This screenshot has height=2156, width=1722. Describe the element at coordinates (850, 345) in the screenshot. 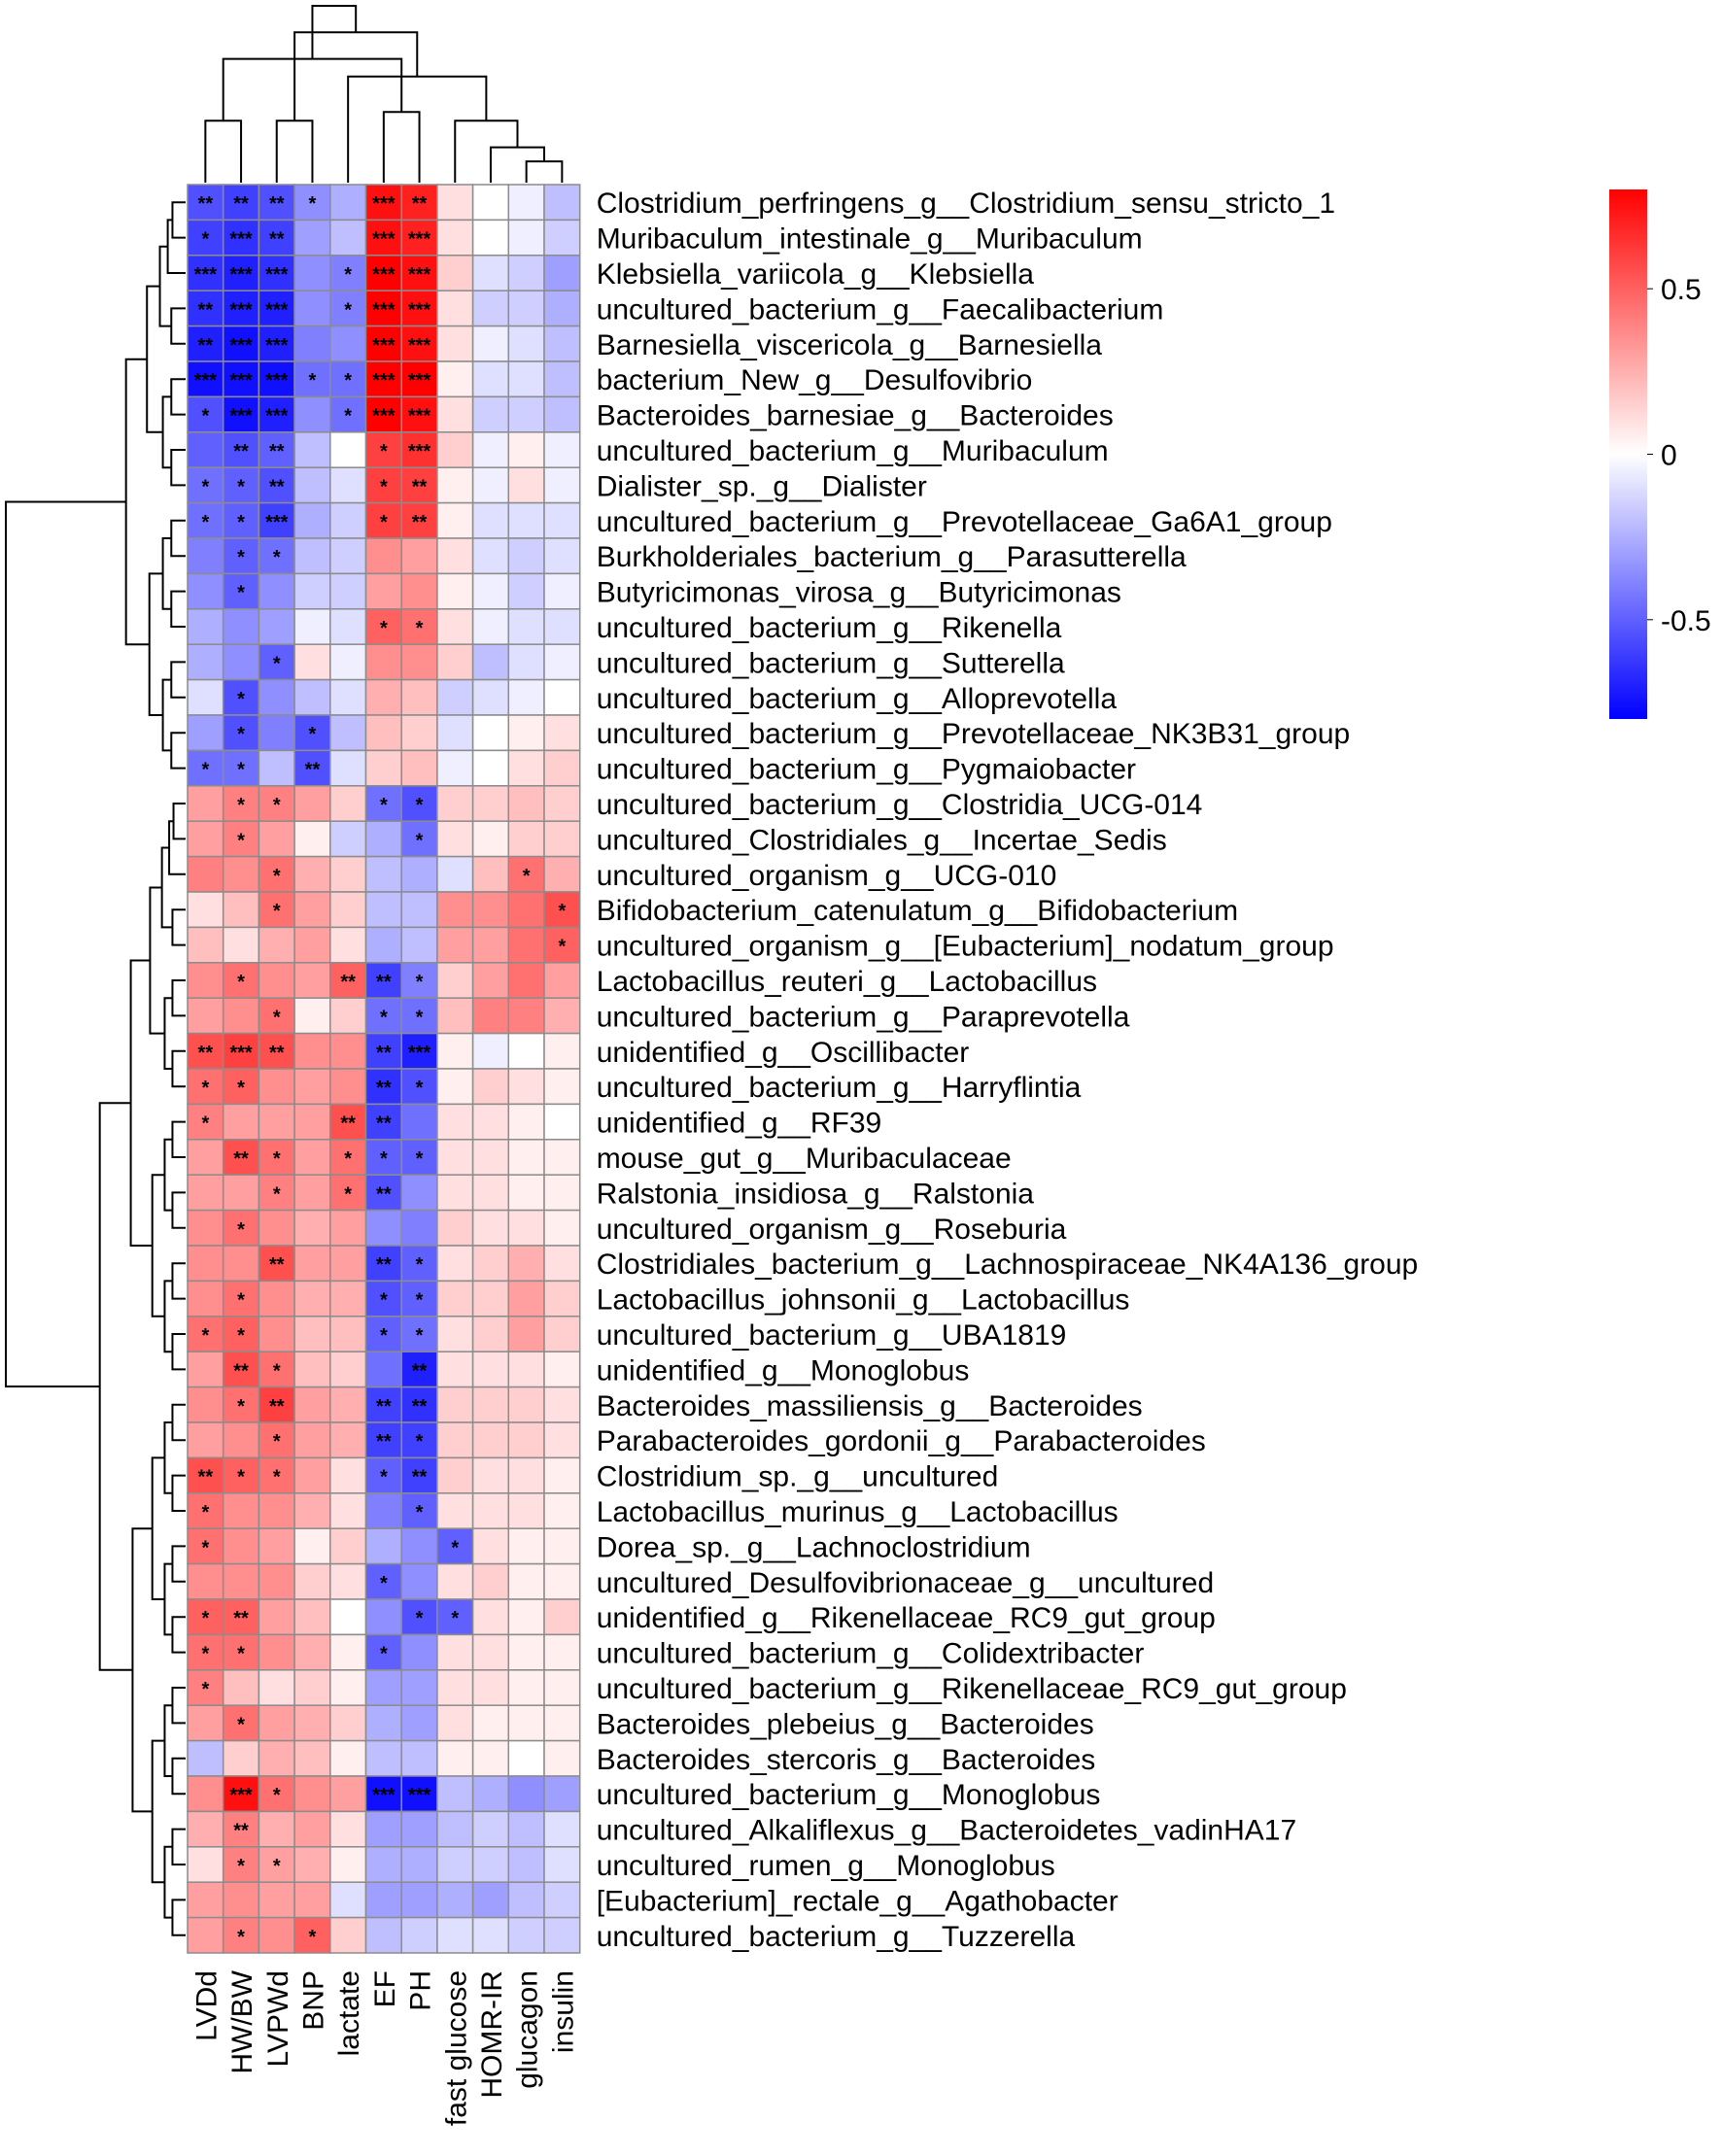

I see `row-label: Barnesiella_viscericola_g__Barnesiella` at that location.